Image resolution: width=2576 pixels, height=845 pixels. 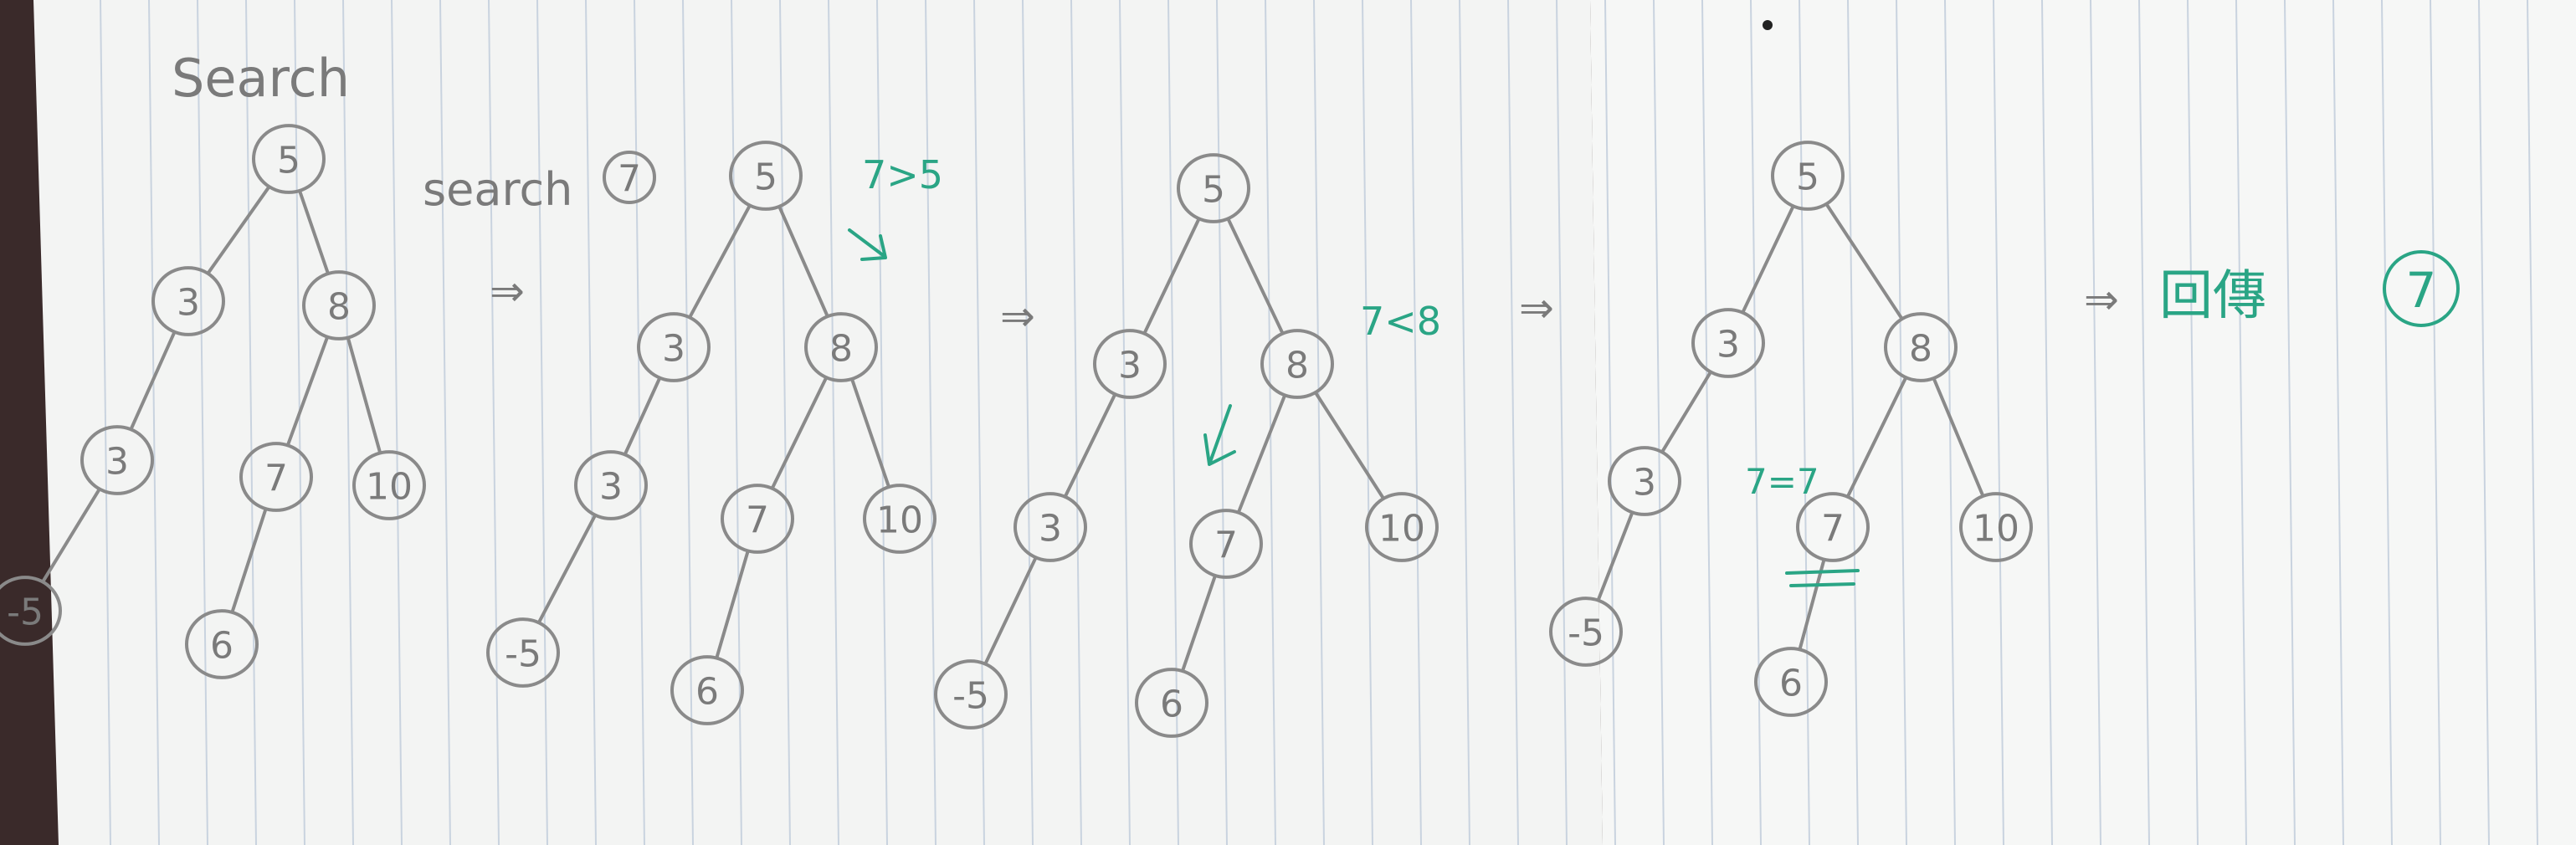 I want to click on tree-node-circle-left-left, so click(x=1050, y=527).